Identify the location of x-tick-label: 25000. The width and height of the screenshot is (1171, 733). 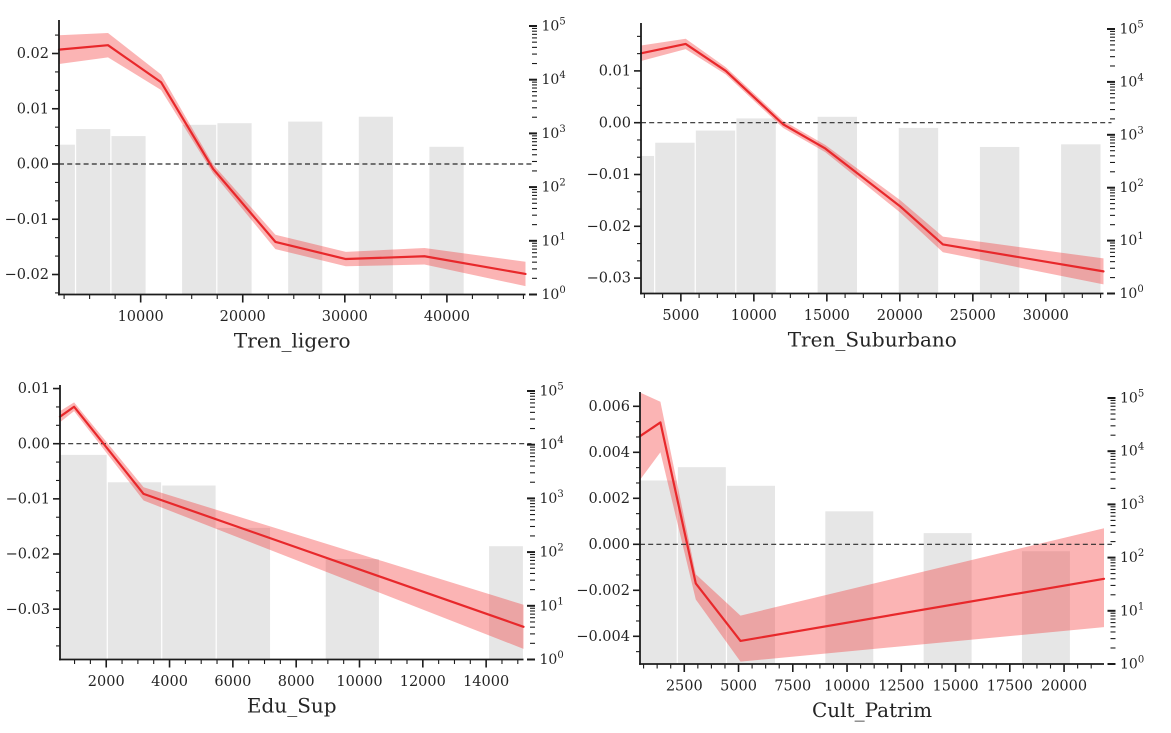
(973, 316).